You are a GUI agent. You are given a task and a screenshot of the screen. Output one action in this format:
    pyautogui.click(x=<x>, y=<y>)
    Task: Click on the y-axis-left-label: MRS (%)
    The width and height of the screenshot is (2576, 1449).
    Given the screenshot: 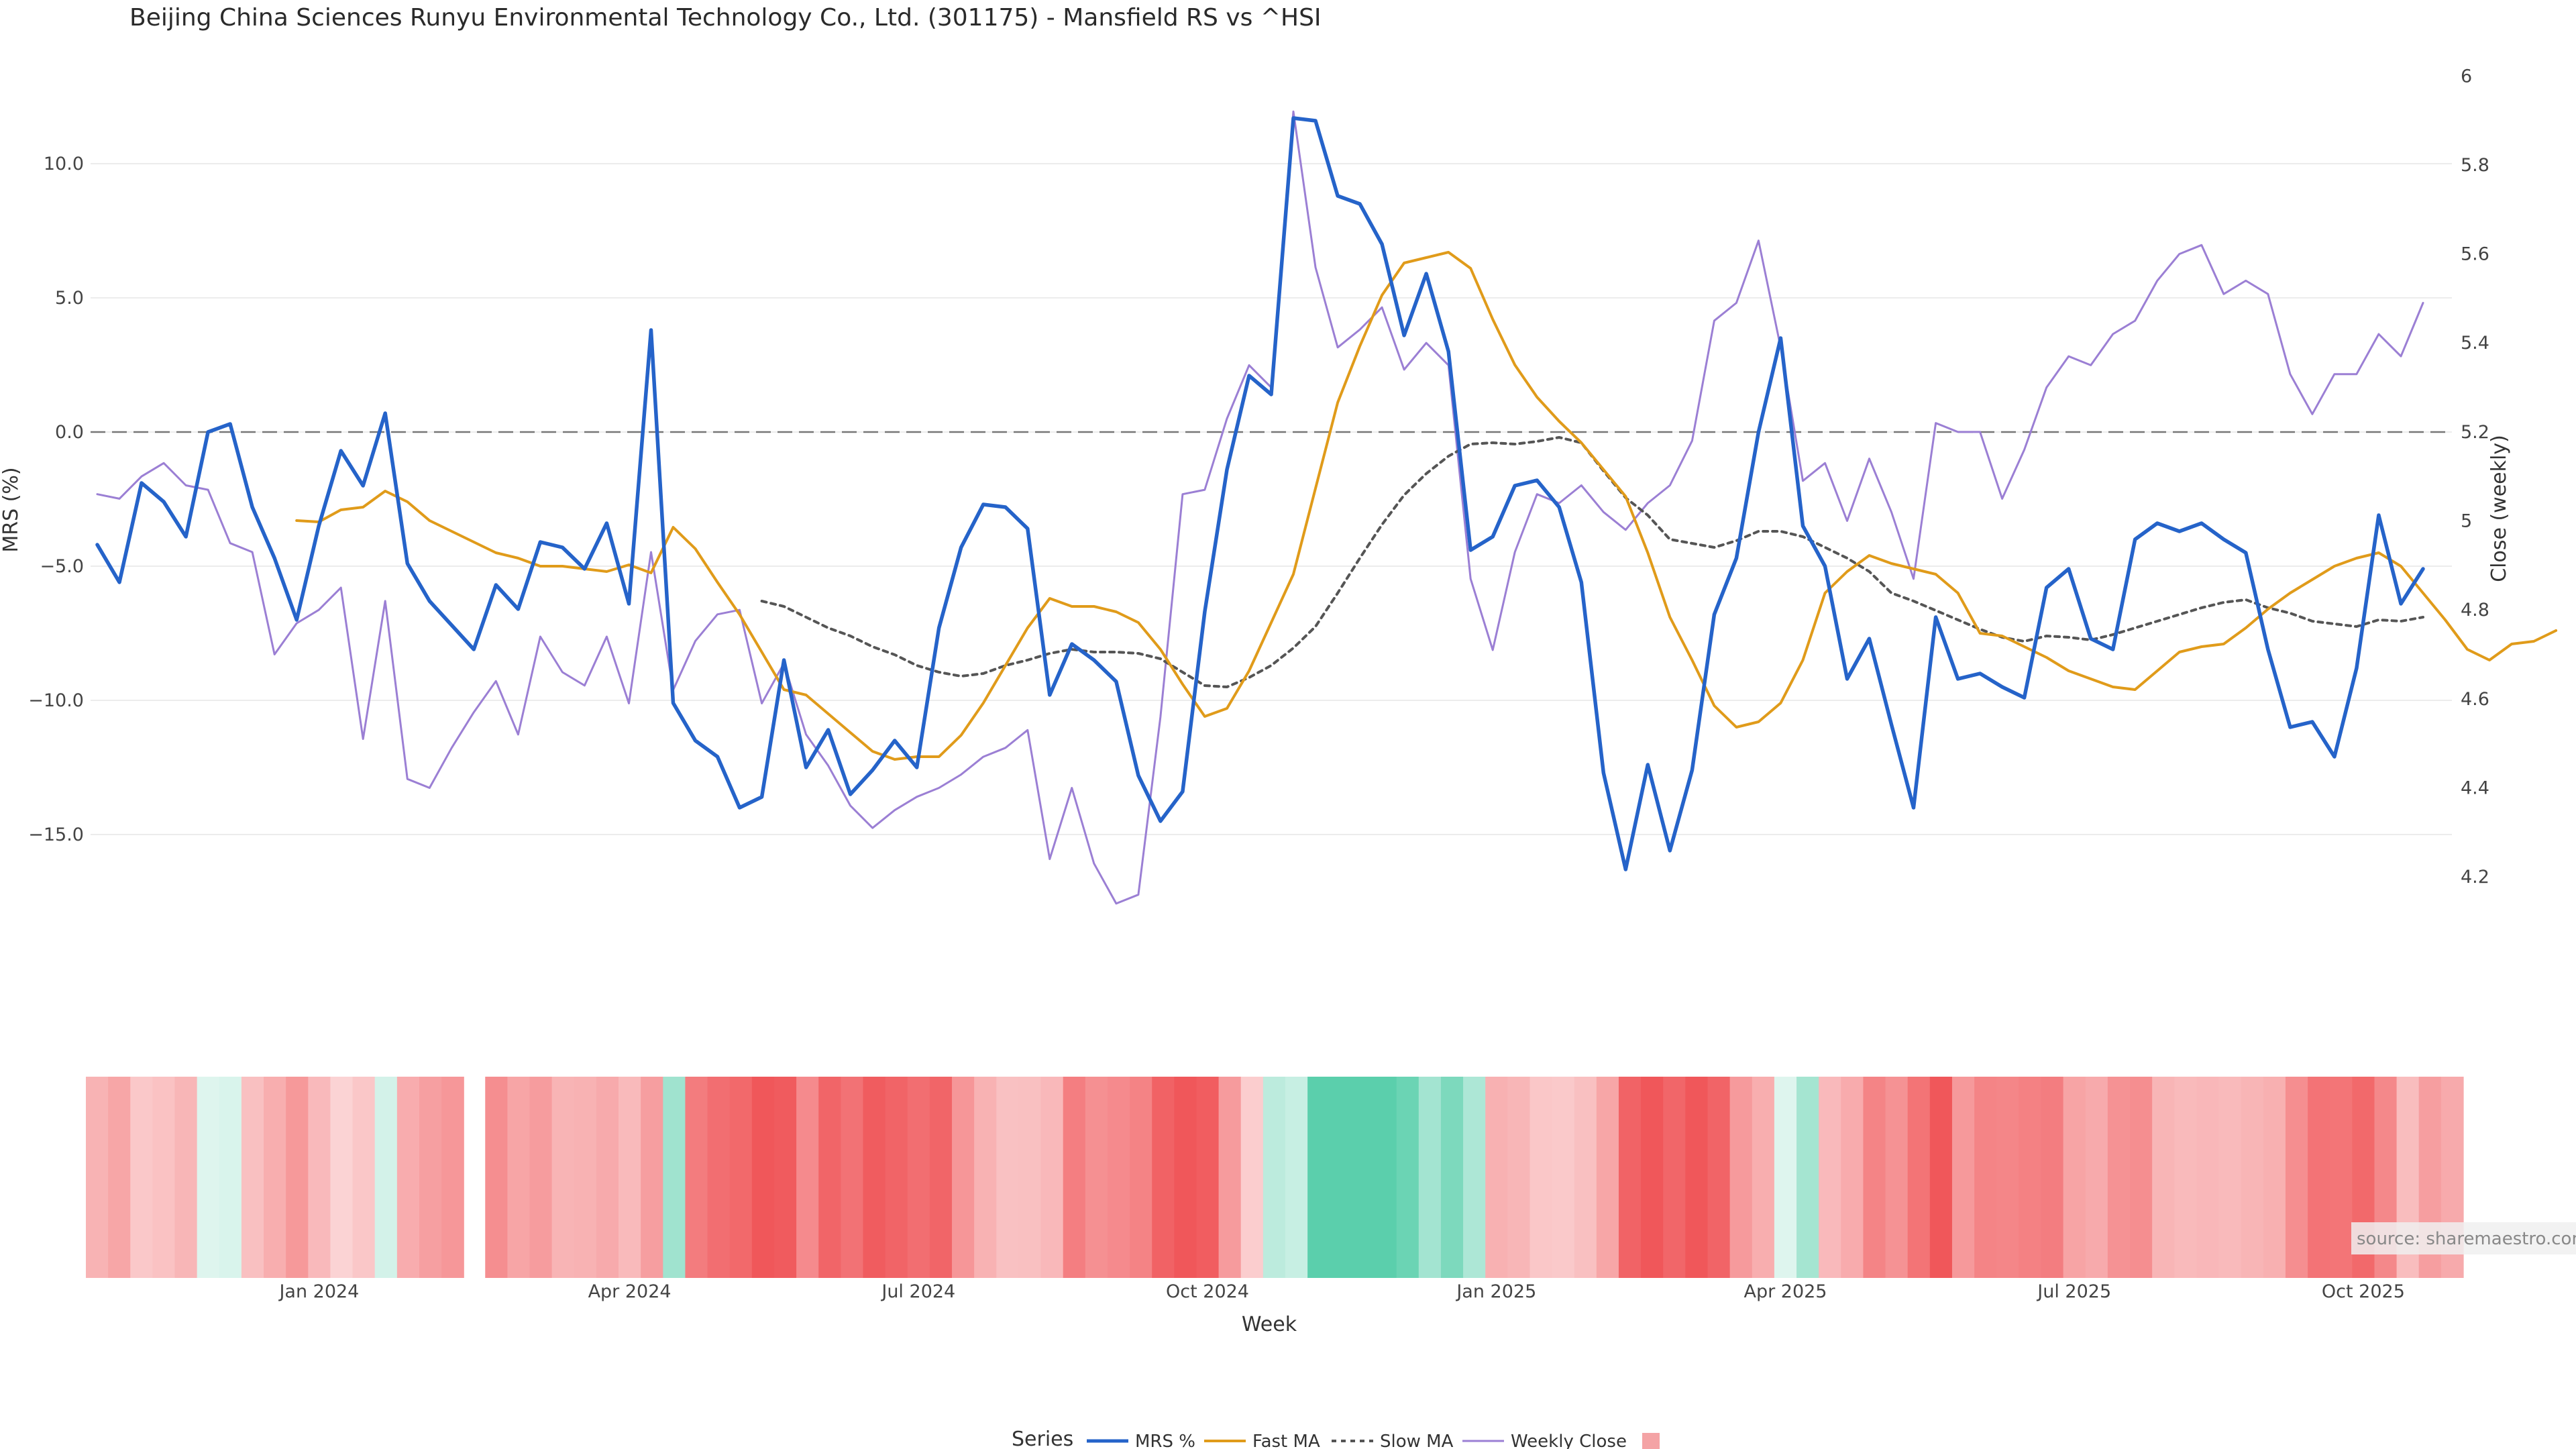 What is the action you would take?
    pyautogui.click(x=11, y=509)
    